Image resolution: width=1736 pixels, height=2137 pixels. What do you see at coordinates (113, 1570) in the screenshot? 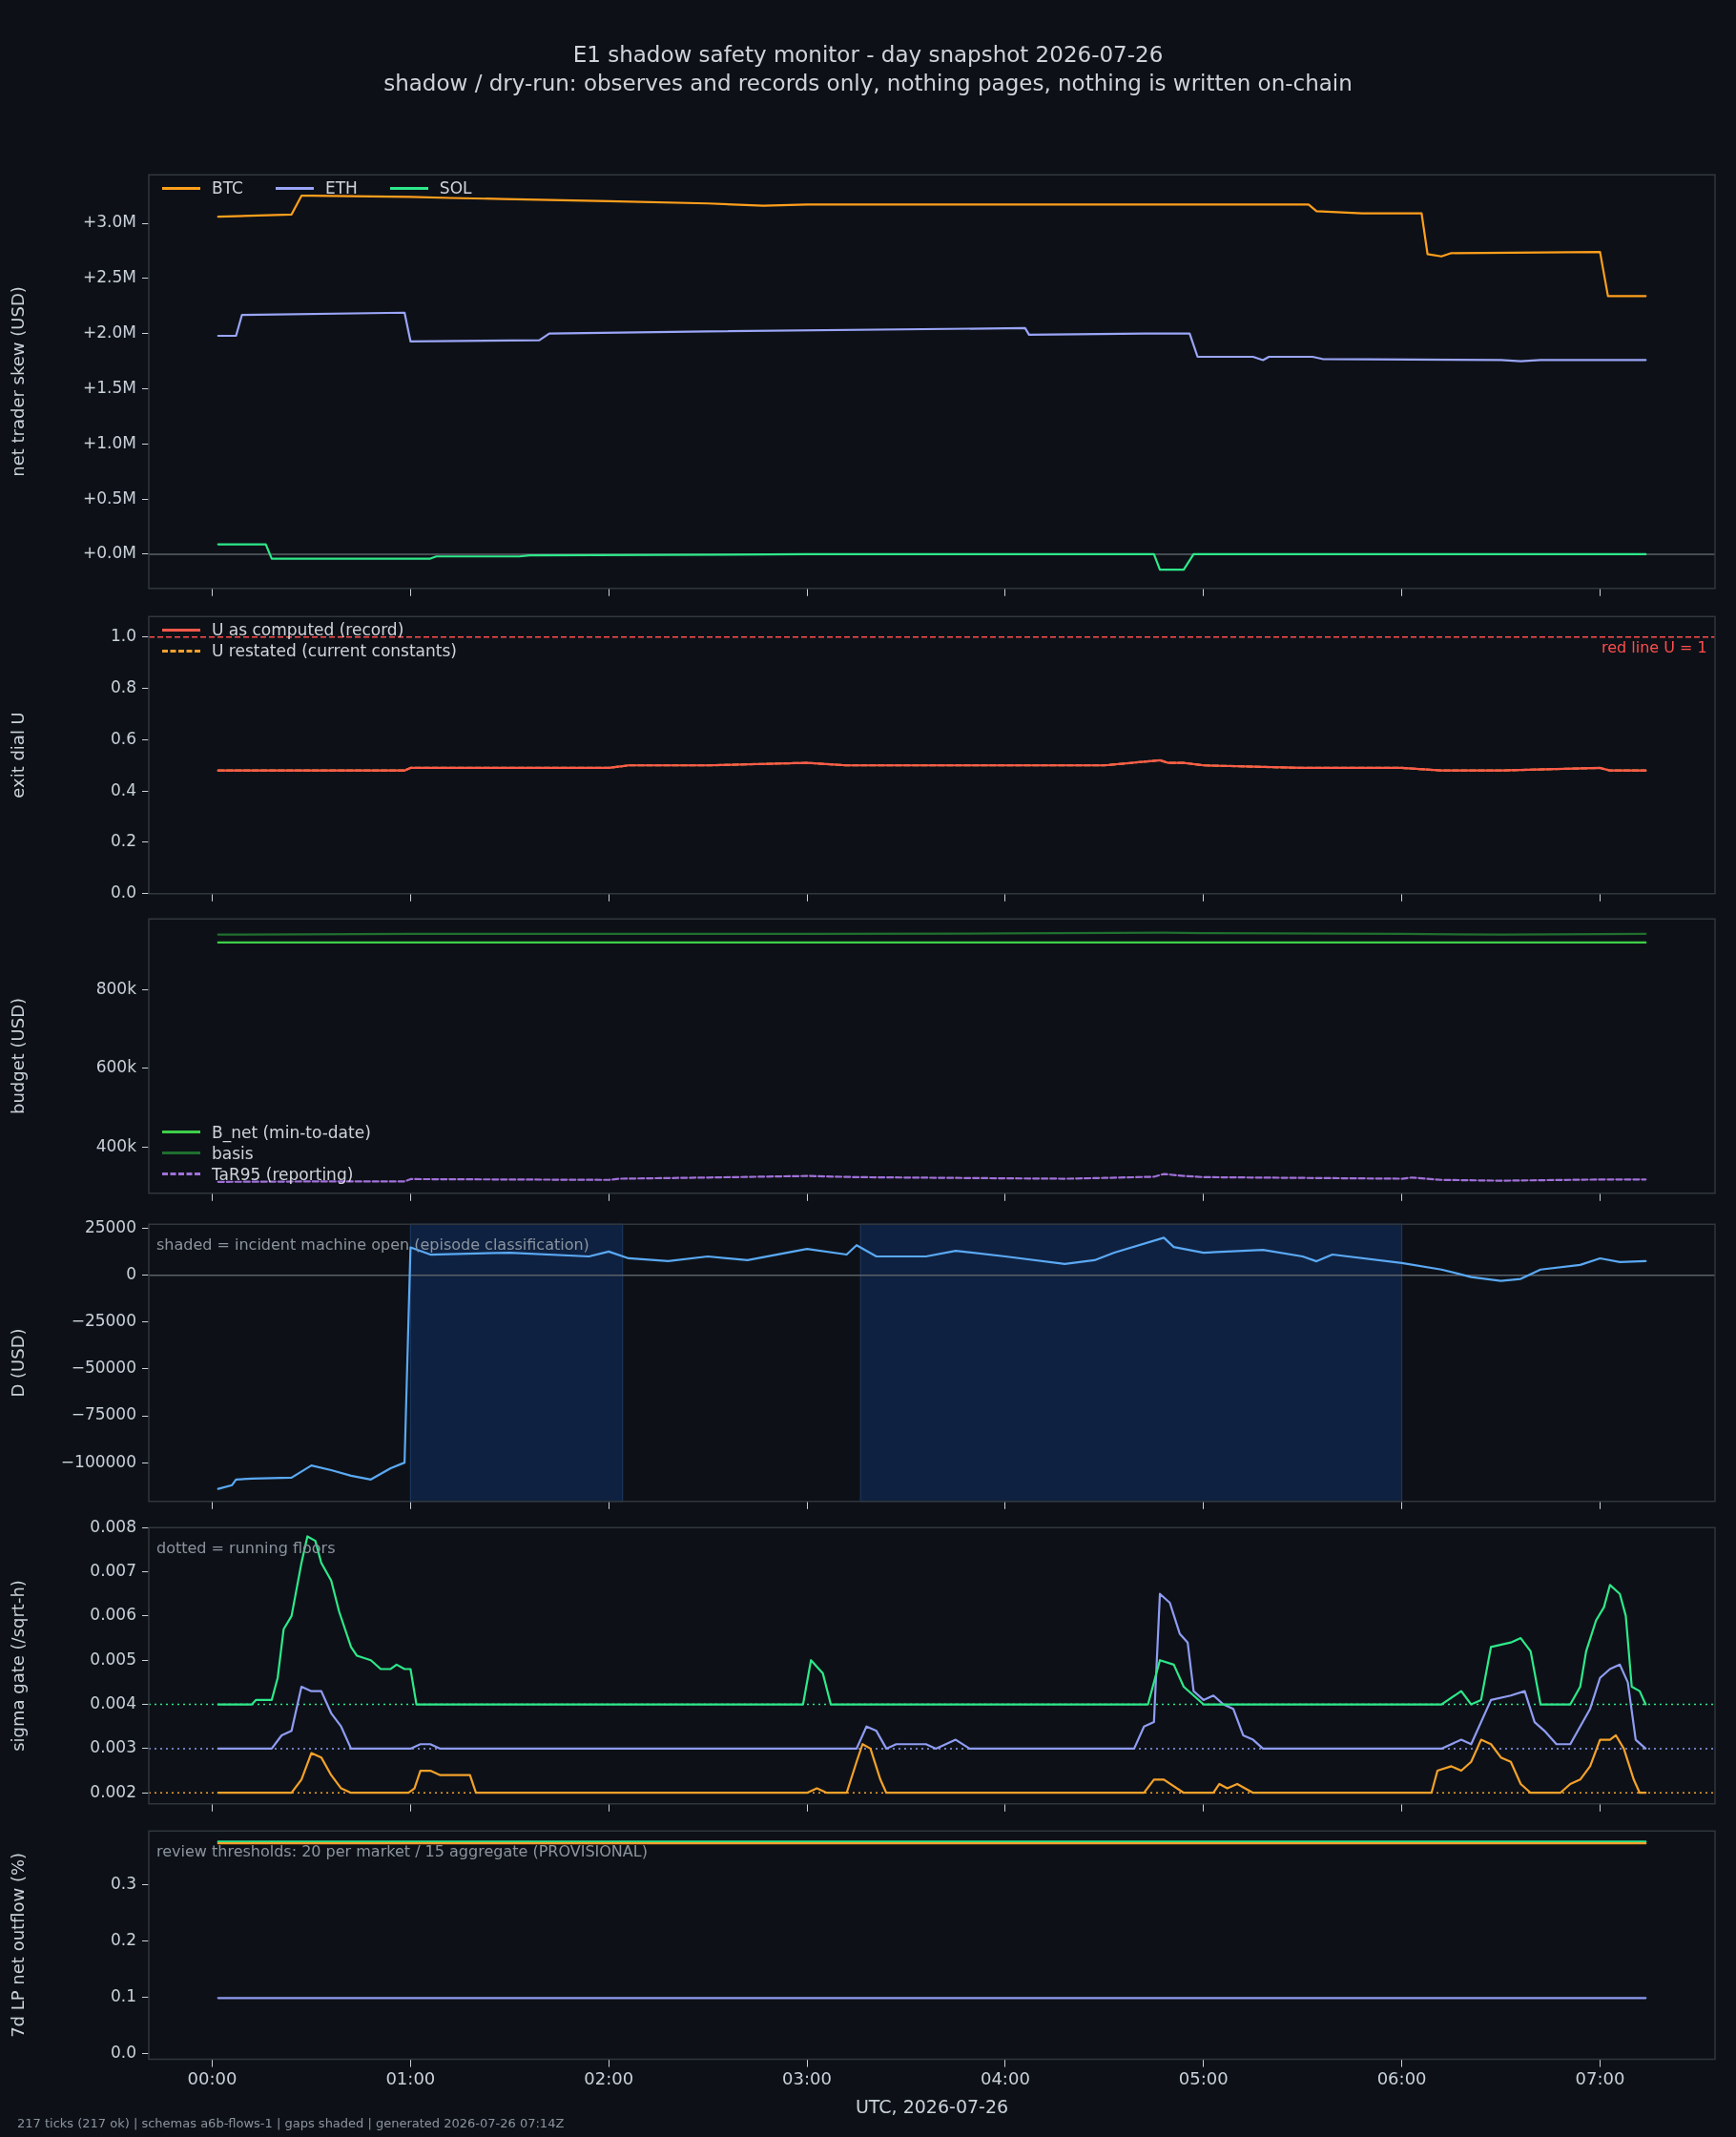
I see `y-tick-label: 0.007` at bounding box center [113, 1570].